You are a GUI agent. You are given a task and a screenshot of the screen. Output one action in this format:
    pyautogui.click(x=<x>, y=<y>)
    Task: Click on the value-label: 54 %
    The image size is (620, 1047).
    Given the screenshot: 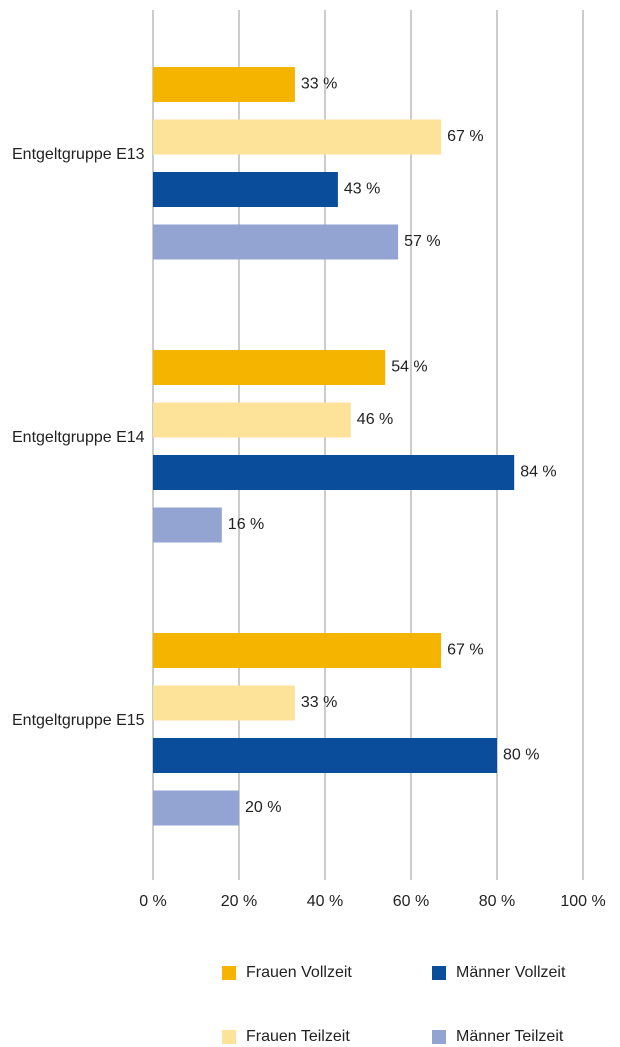 What is the action you would take?
    pyautogui.click(x=409, y=367)
    